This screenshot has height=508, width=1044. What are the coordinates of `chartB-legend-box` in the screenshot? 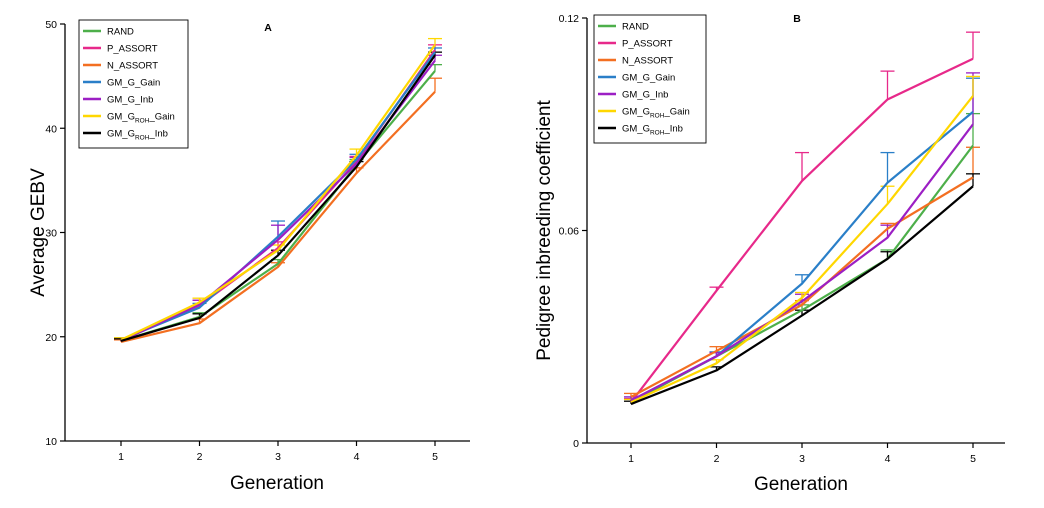 It's located at (650, 79).